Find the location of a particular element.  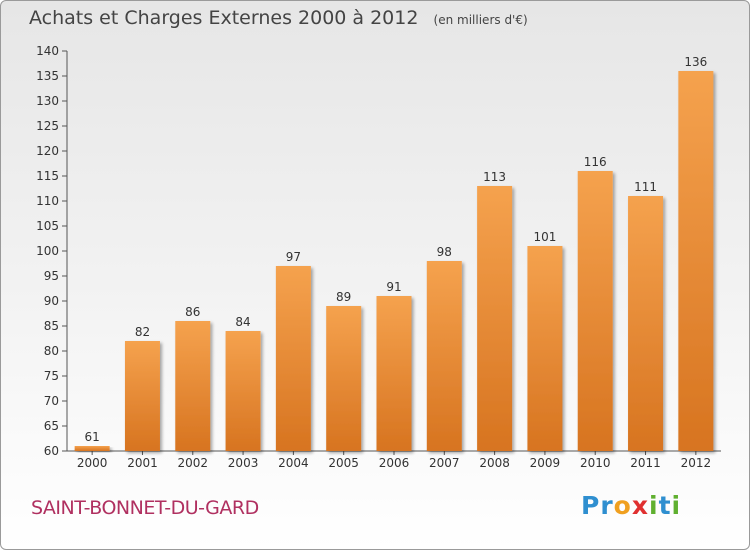

x-tick-label-2007: 2007 is located at coordinates (444, 463).